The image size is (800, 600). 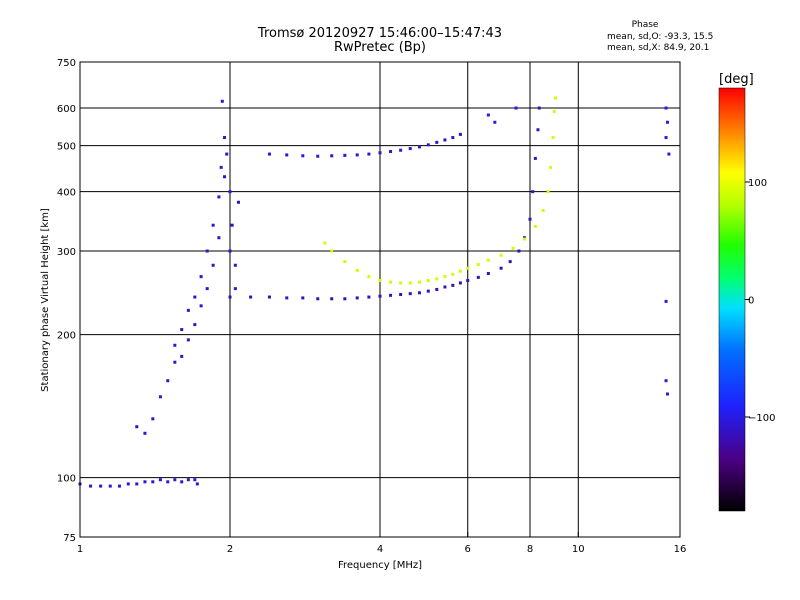 I want to click on y-tick-label: 400, so click(x=66, y=193).